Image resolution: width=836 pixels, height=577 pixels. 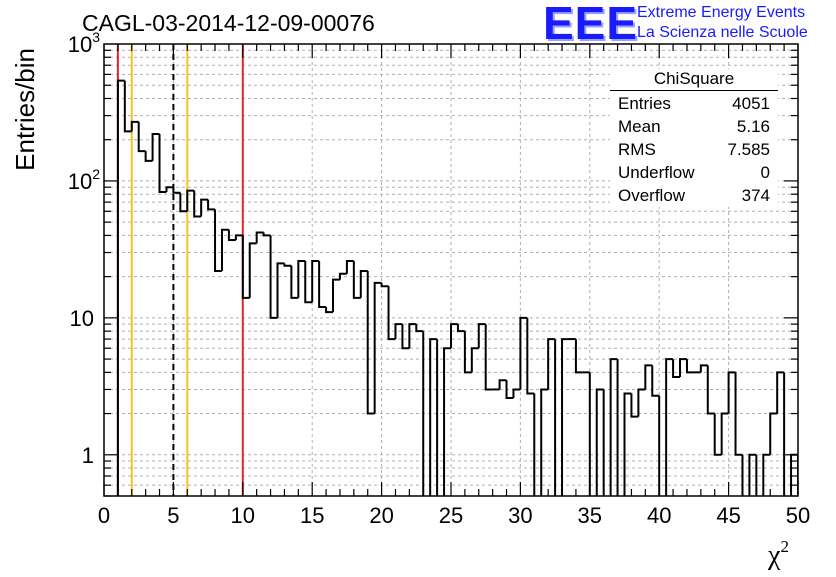 I want to click on x-tick-label: 0, so click(x=104, y=515).